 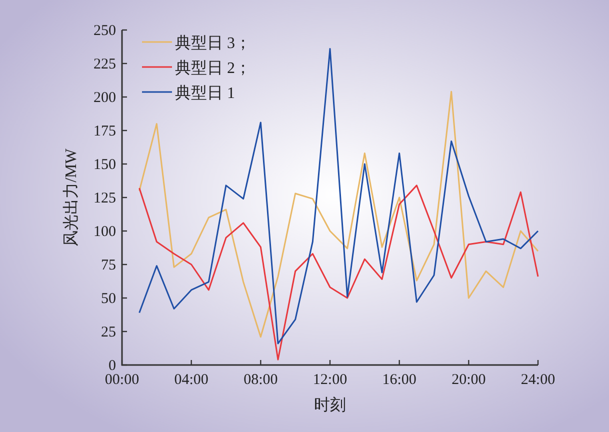 I want to click on x-tick-label: 16:00, so click(x=399, y=380).